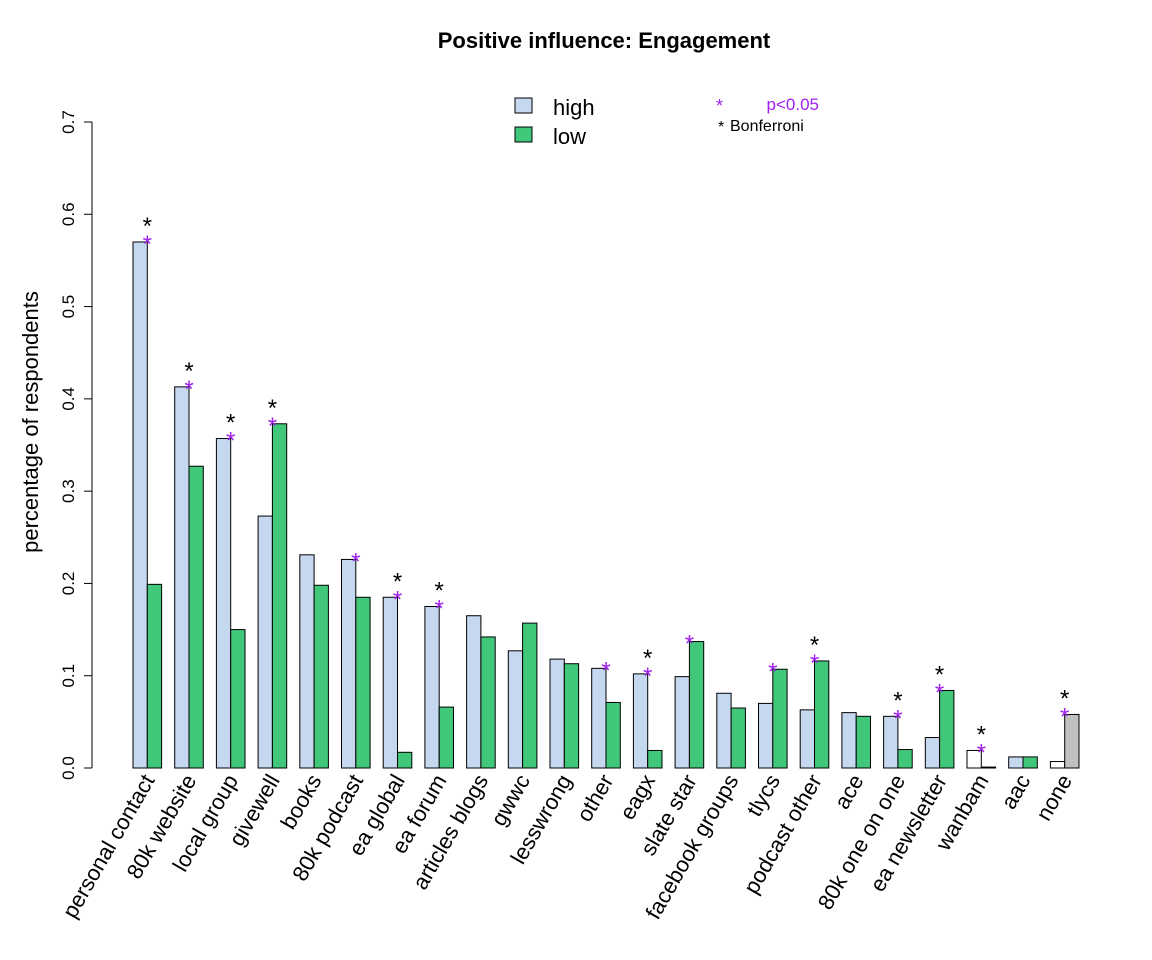 The height and width of the screenshot is (960, 1152). I want to click on y-tick-label: 0.4, so click(68, 399).